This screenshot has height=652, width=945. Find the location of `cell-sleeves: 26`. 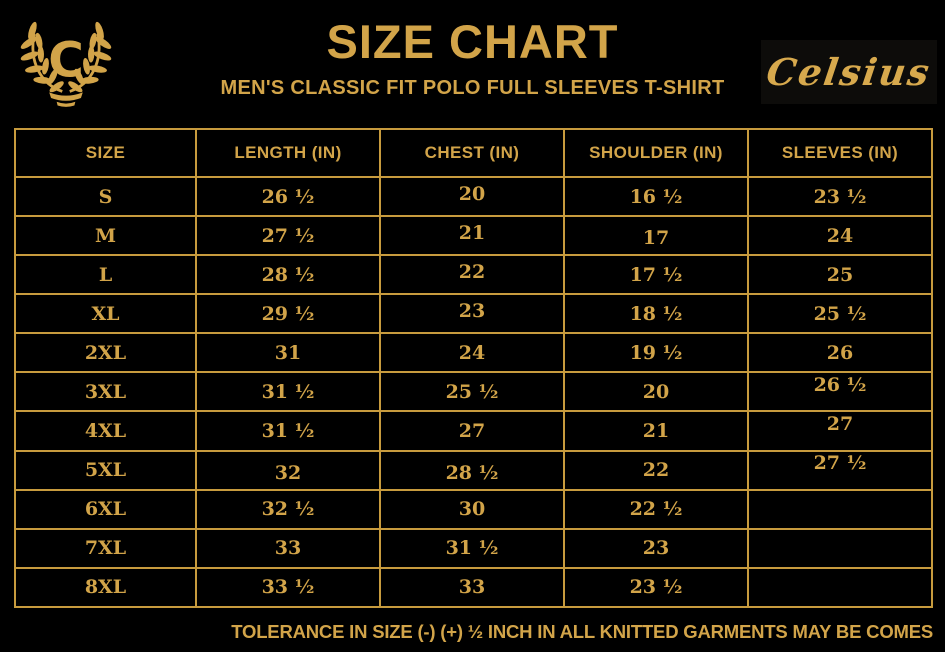

cell-sleeves: 26 is located at coordinates (840, 353).